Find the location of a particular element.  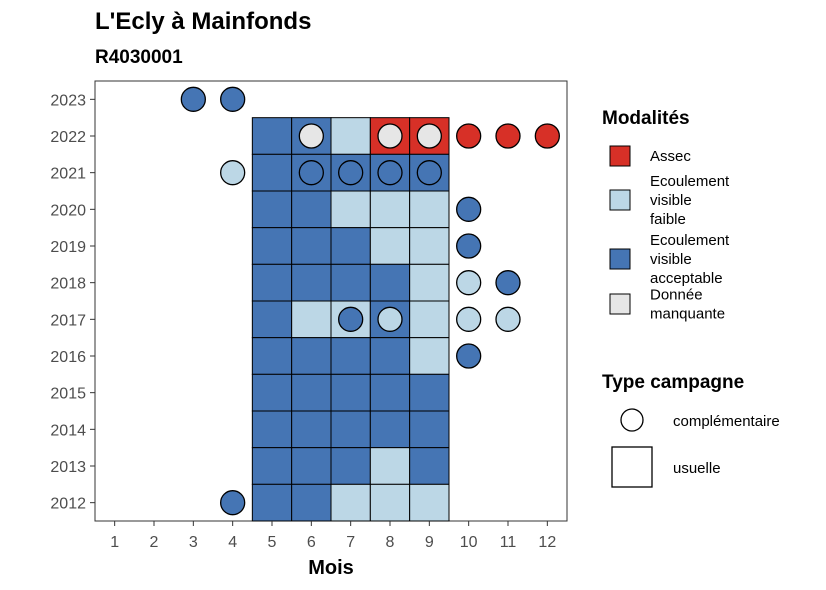

legend-key-complementaire is located at coordinates (632, 420).